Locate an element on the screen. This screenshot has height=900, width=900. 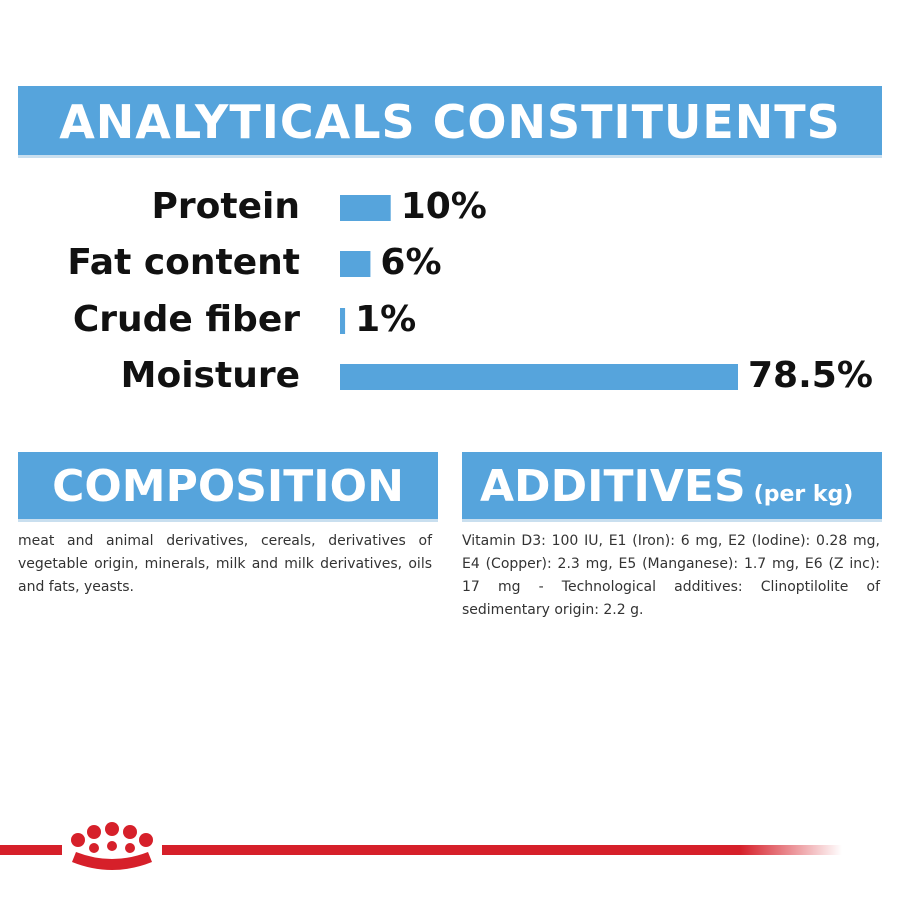
title: ANALYTICALS CONSTITUENTS is located at coordinates (450, 122).